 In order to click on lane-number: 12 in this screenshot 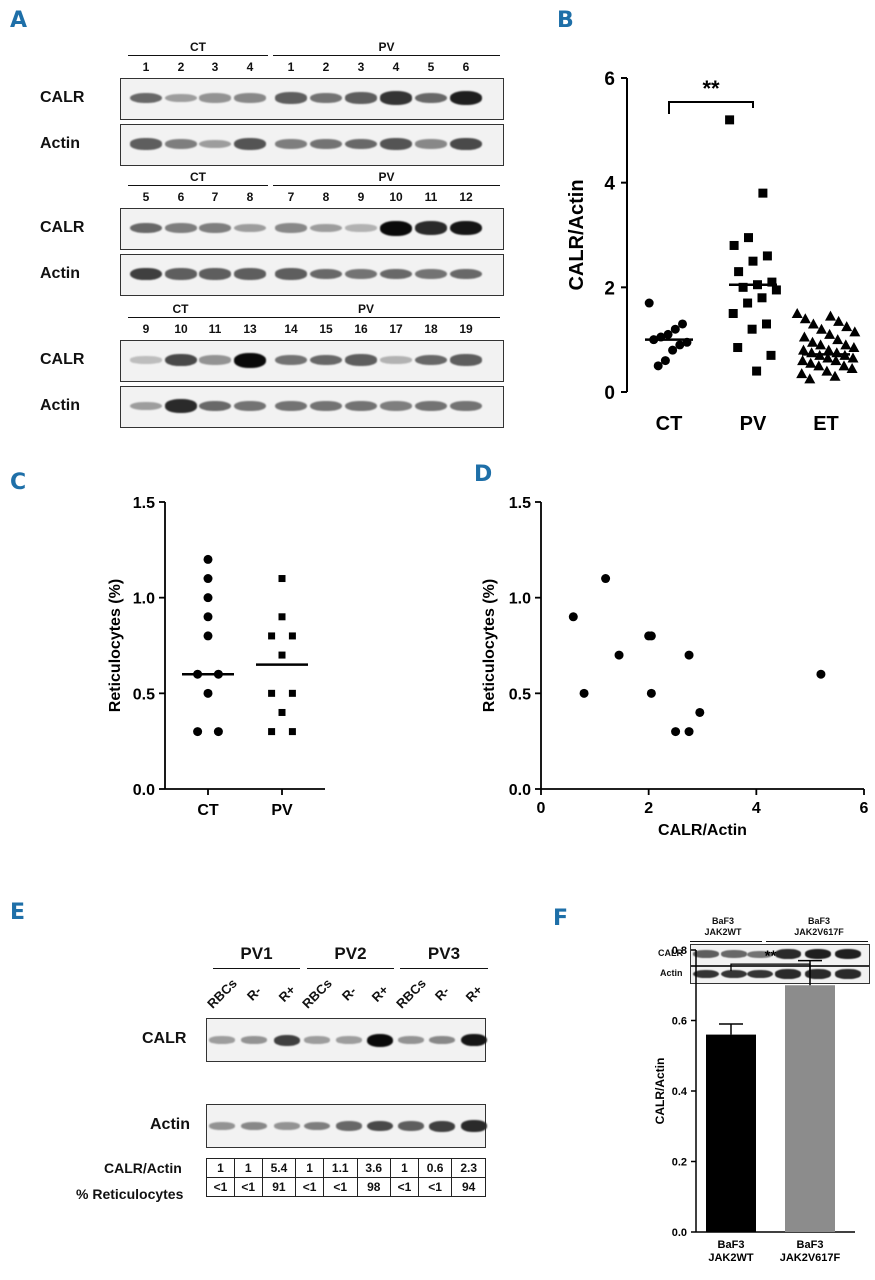, I will do `click(466, 197)`.